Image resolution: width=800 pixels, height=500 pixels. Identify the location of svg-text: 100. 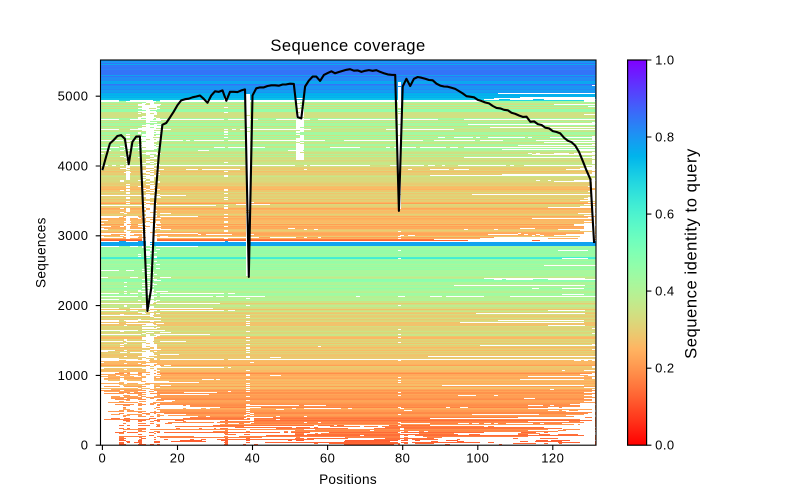
(477, 458).